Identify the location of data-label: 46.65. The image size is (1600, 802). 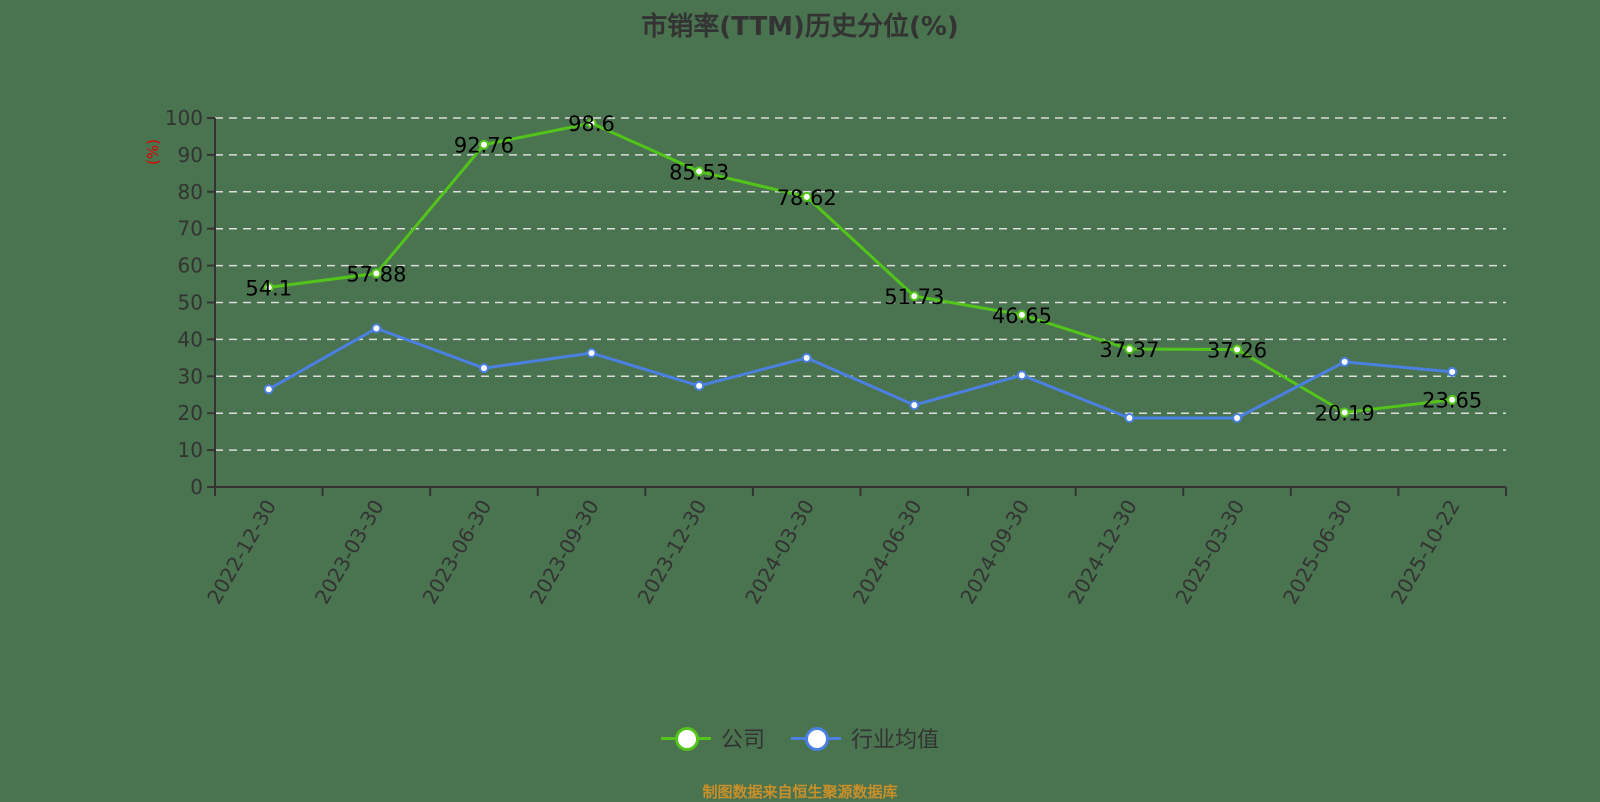
(1022, 316).